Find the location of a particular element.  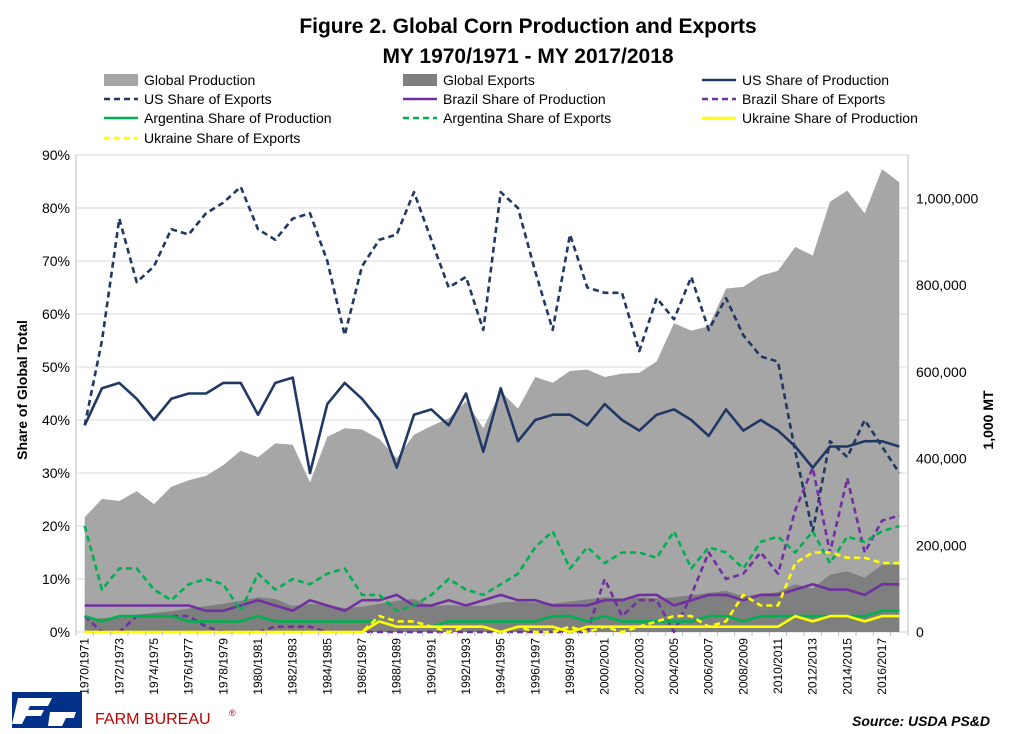

legend-label: Ukraine Share of Production is located at coordinates (830, 118).